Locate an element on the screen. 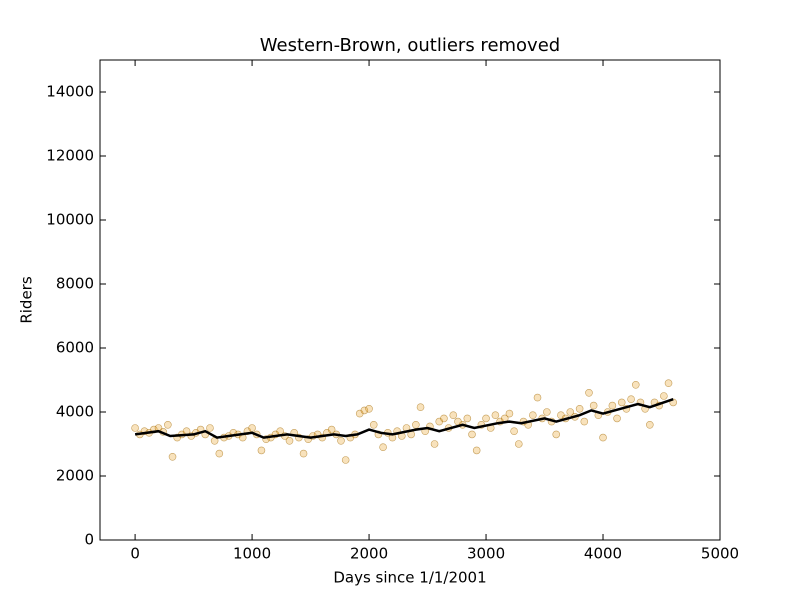  x-tick-label: 2000 is located at coordinates (369, 554).